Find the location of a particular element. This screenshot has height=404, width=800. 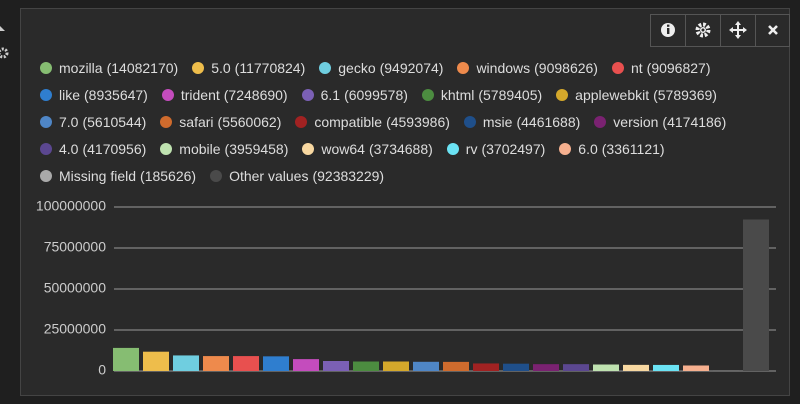

legend-item: gecko (9492074) is located at coordinates (381, 67).